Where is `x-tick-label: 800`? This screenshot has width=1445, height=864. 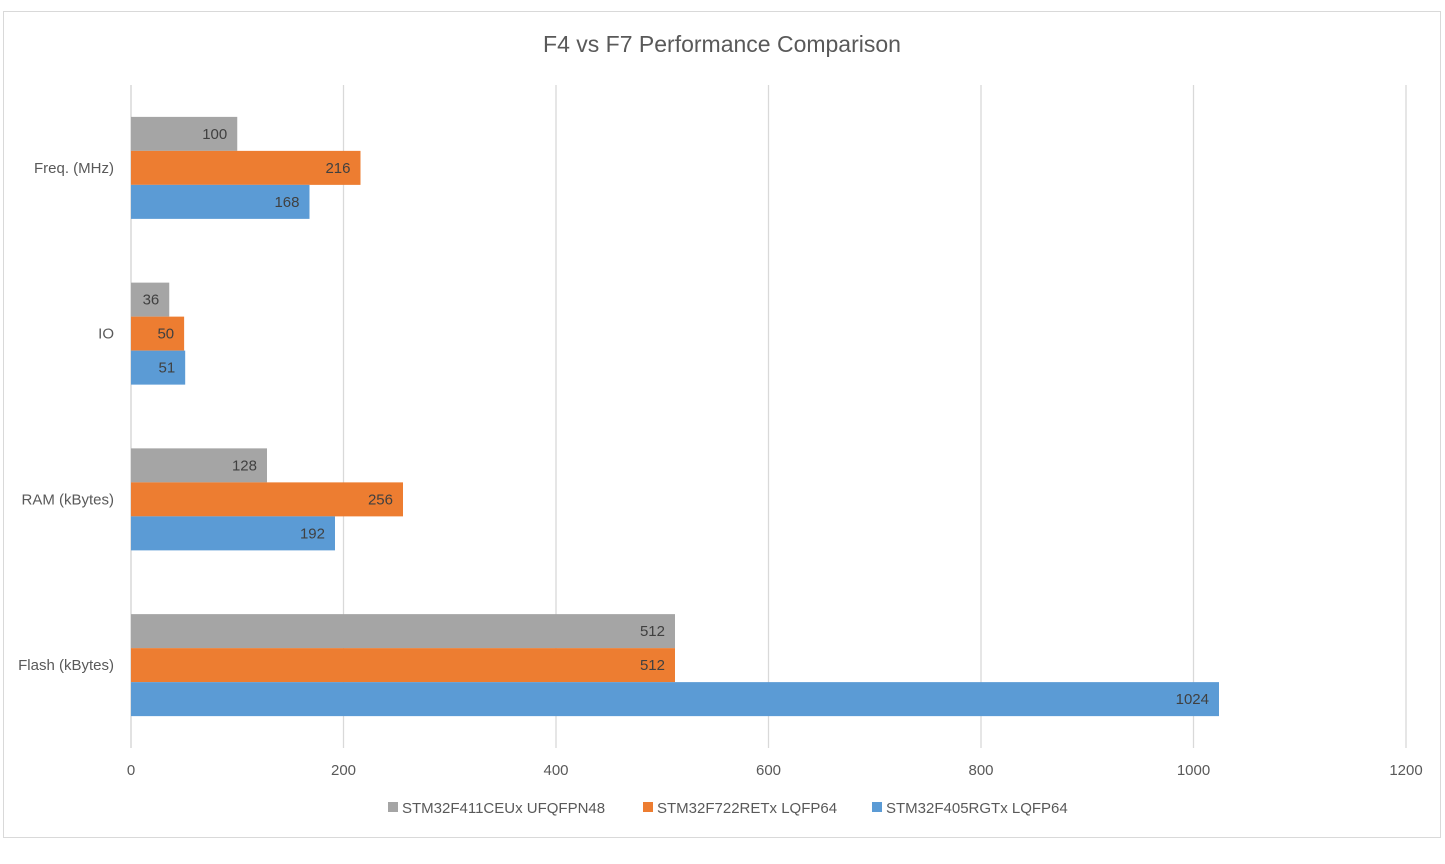 x-tick-label: 800 is located at coordinates (980, 770).